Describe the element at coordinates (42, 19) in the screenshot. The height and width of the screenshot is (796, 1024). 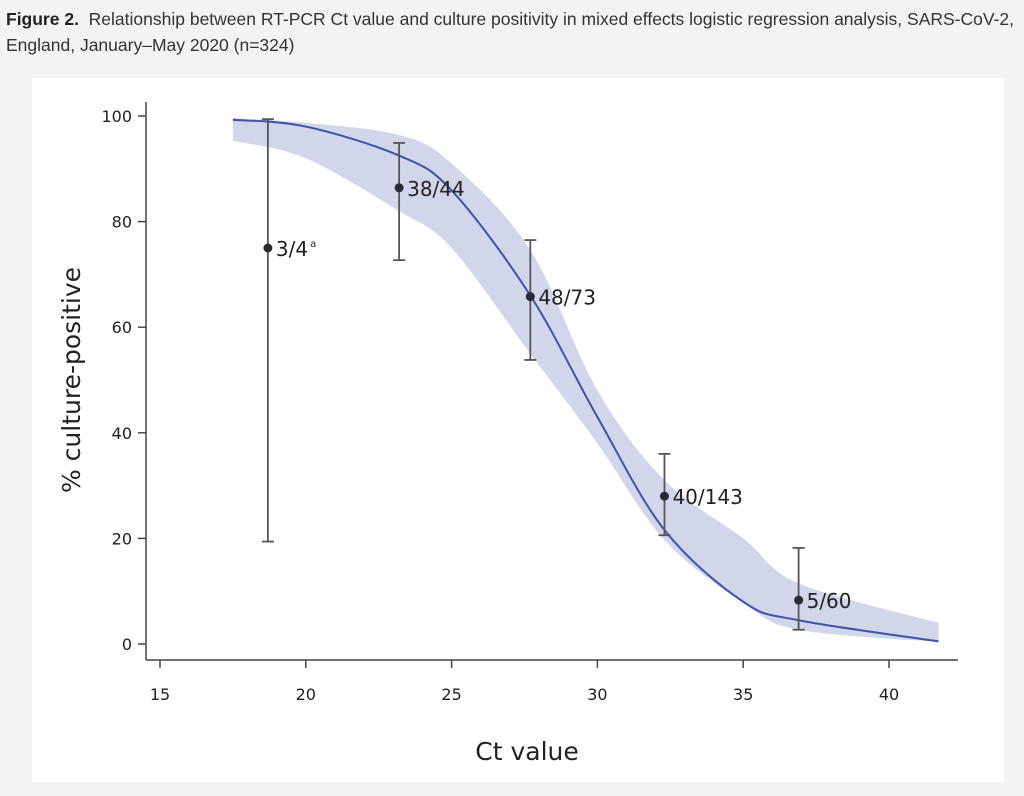
I see `figure-label: Figure 2.` at that location.